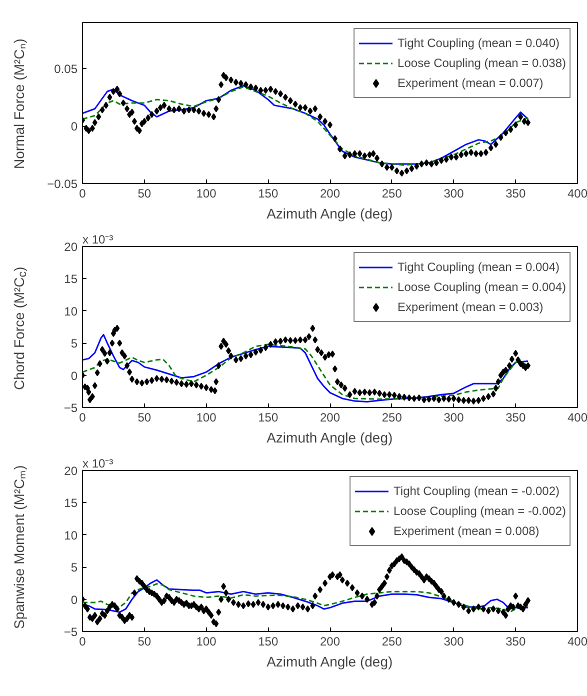 This screenshot has width=587, height=696. Describe the element at coordinates (19, 105) in the screenshot. I see `y-axis-title: Normal Force (M²Cₙ)` at that location.